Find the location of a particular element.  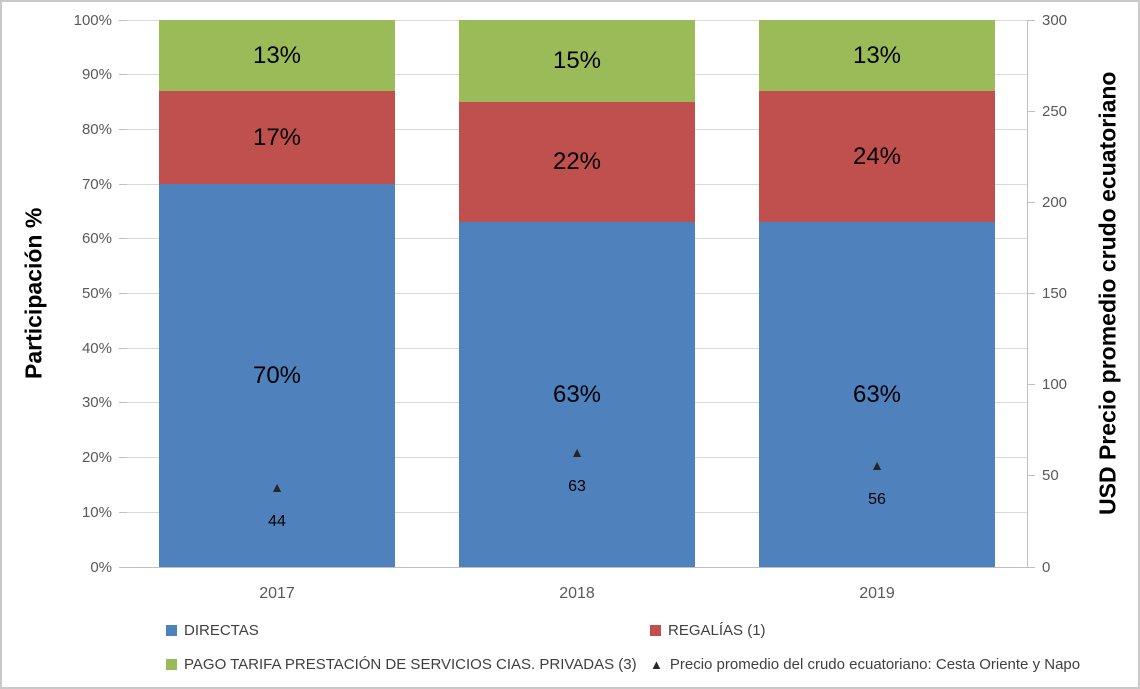

legend-label: REGALÍAS (1) is located at coordinates (717, 630).